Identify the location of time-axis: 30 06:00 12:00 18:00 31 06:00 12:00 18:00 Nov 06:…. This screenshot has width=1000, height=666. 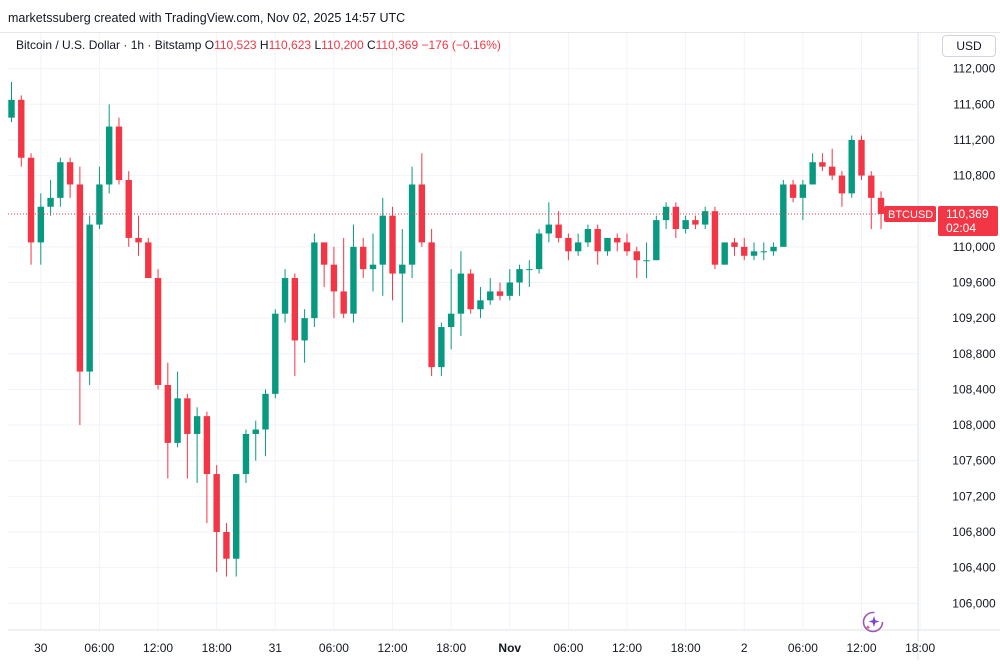
(504, 642).